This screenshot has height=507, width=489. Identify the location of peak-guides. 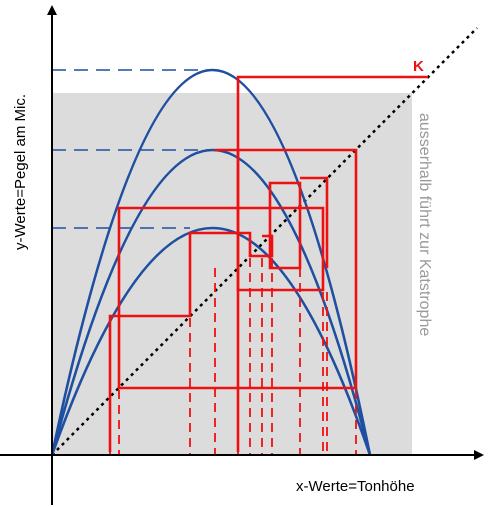
(134, 149).